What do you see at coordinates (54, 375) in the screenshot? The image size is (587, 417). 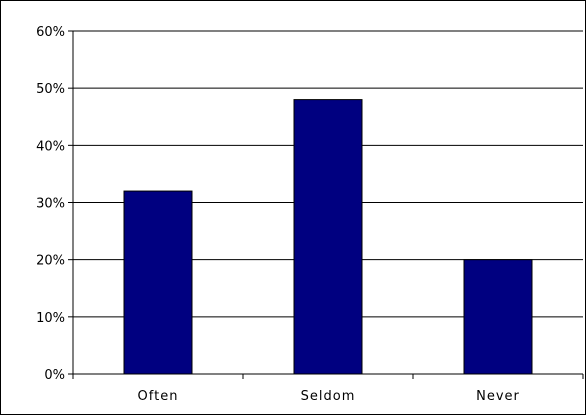 I see `y-tick-label: 0%` at bounding box center [54, 375].